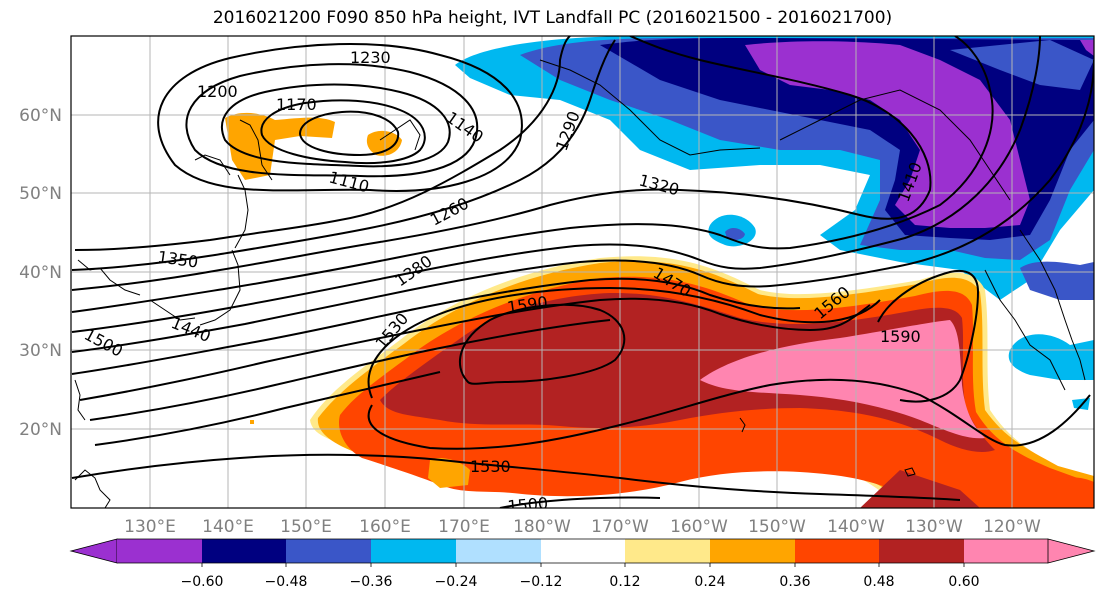 This screenshot has width=1105, height=601. I want to click on colorbar-label-neg036: −0.36, so click(371, 582).